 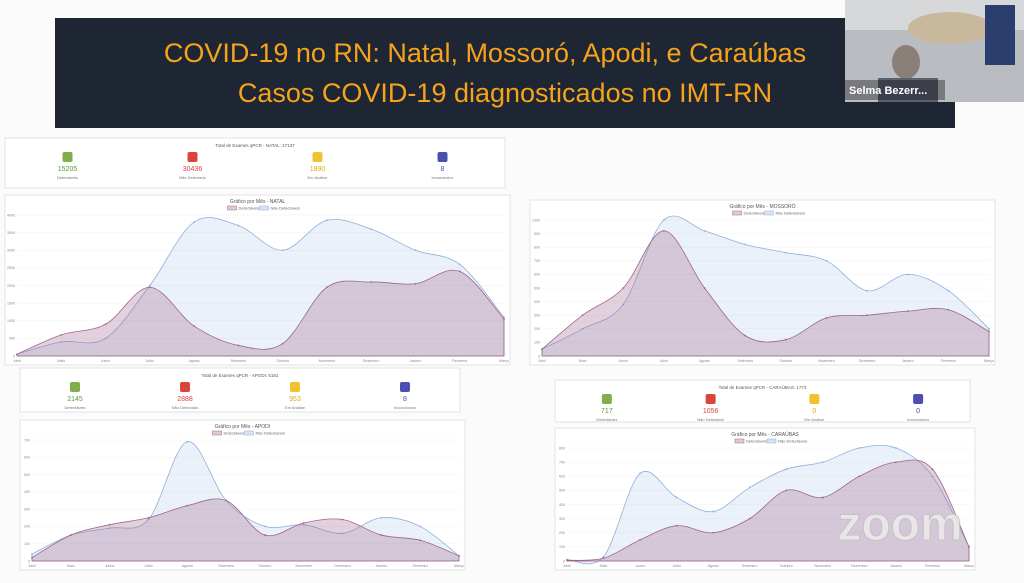 I want to click on status-value: 0, so click(x=918, y=411).